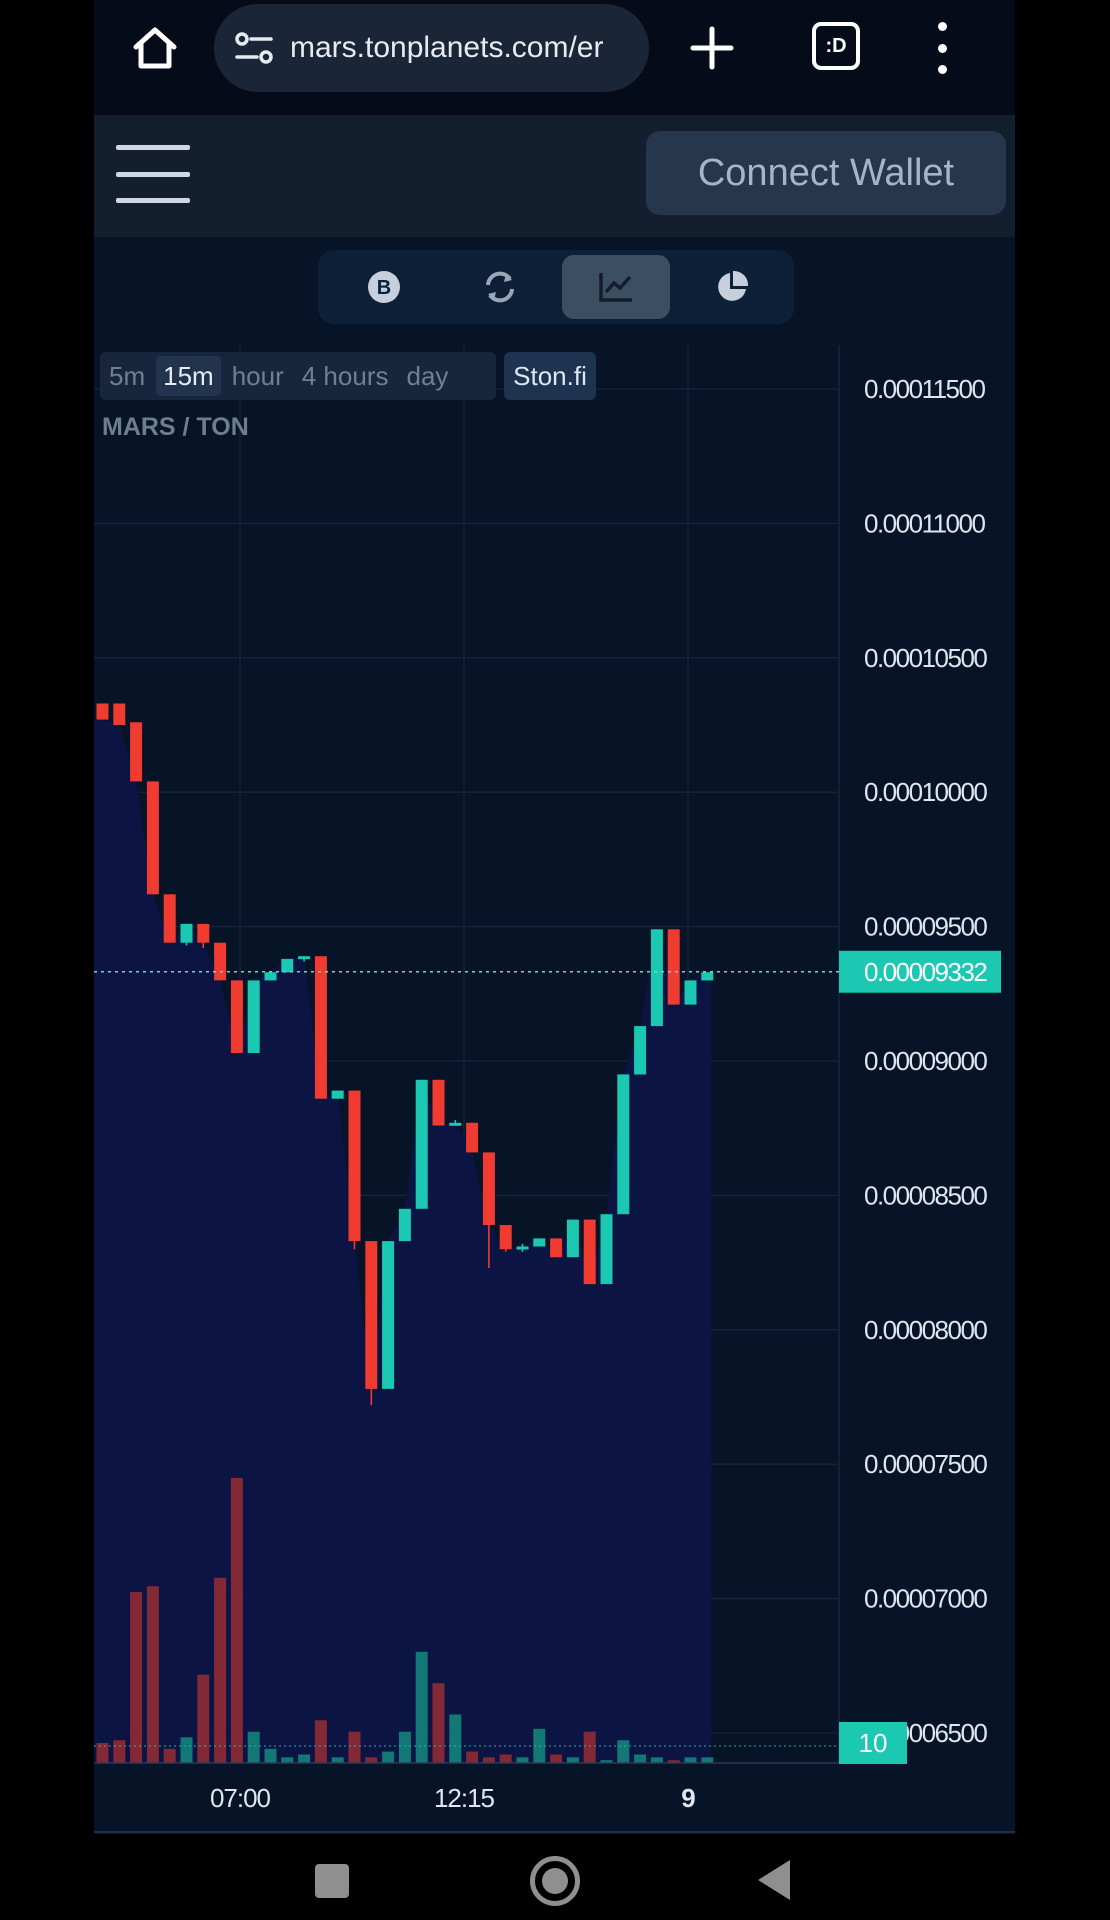 Image resolution: width=1110 pixels, height=1920 pixels. I want to click on system-home-icon, so click(555, 1881).